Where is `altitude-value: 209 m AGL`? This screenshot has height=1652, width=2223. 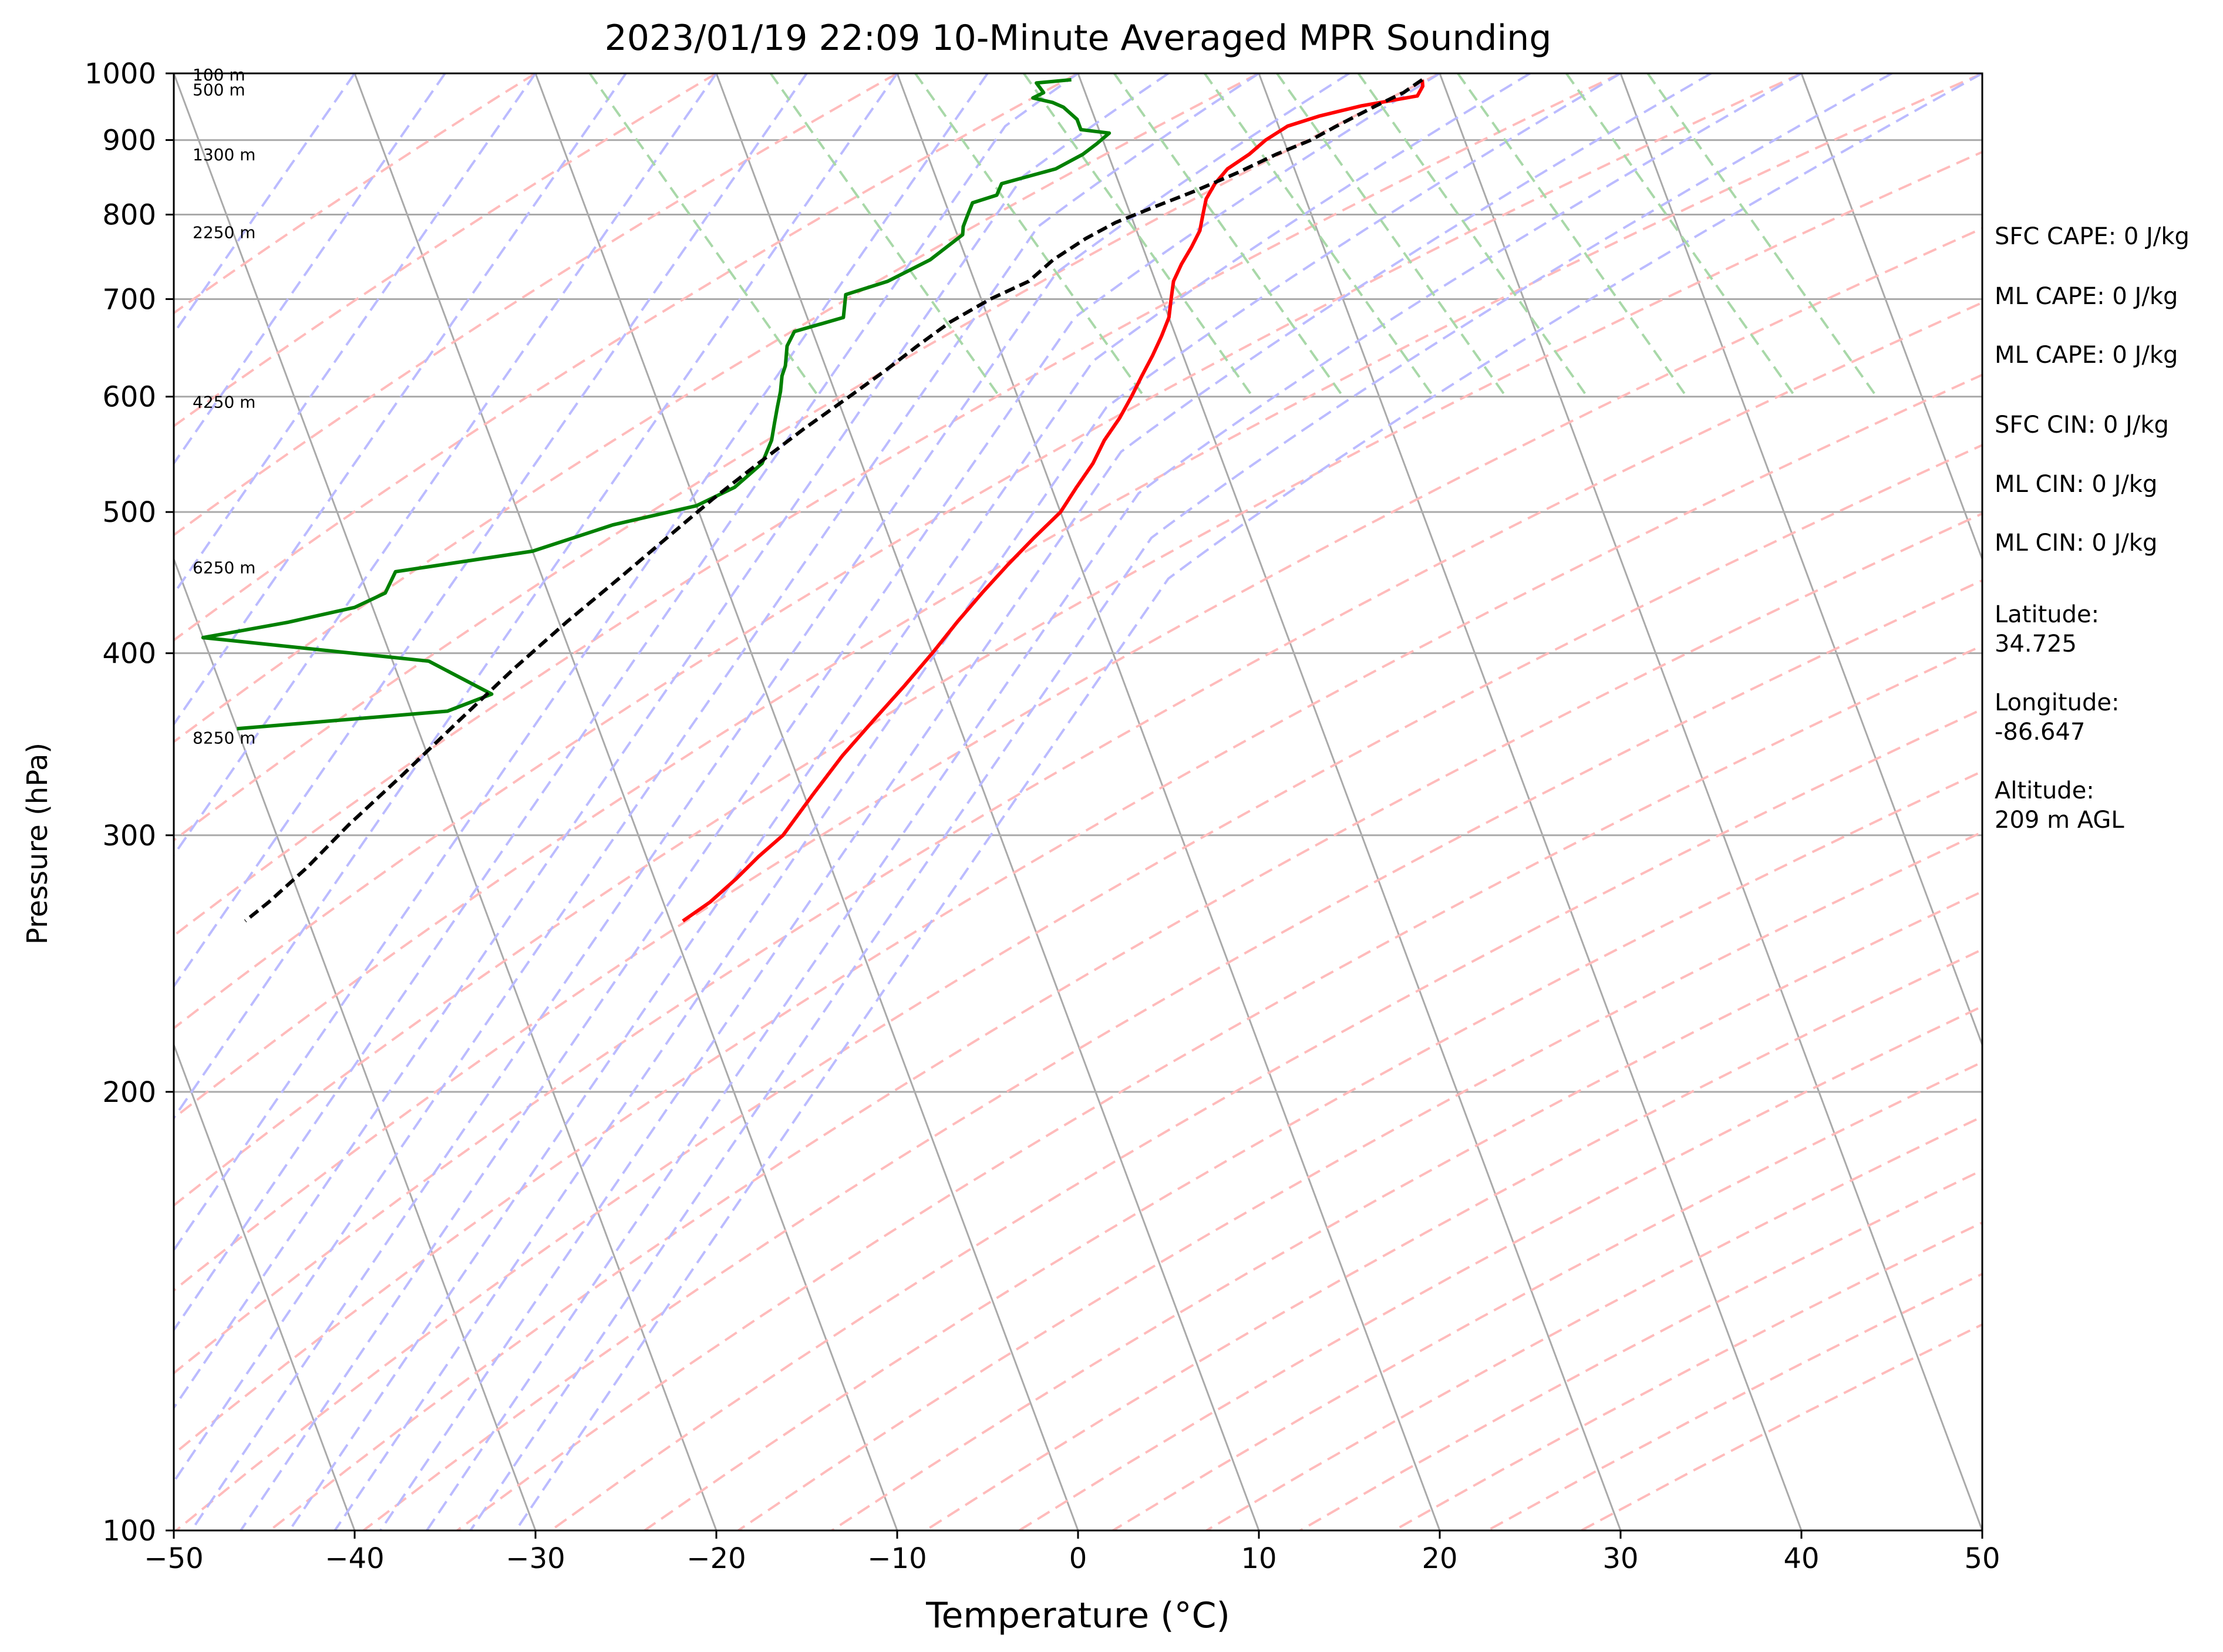
altitude-value: 209 m AGL is located at coordinates (2059, 820).